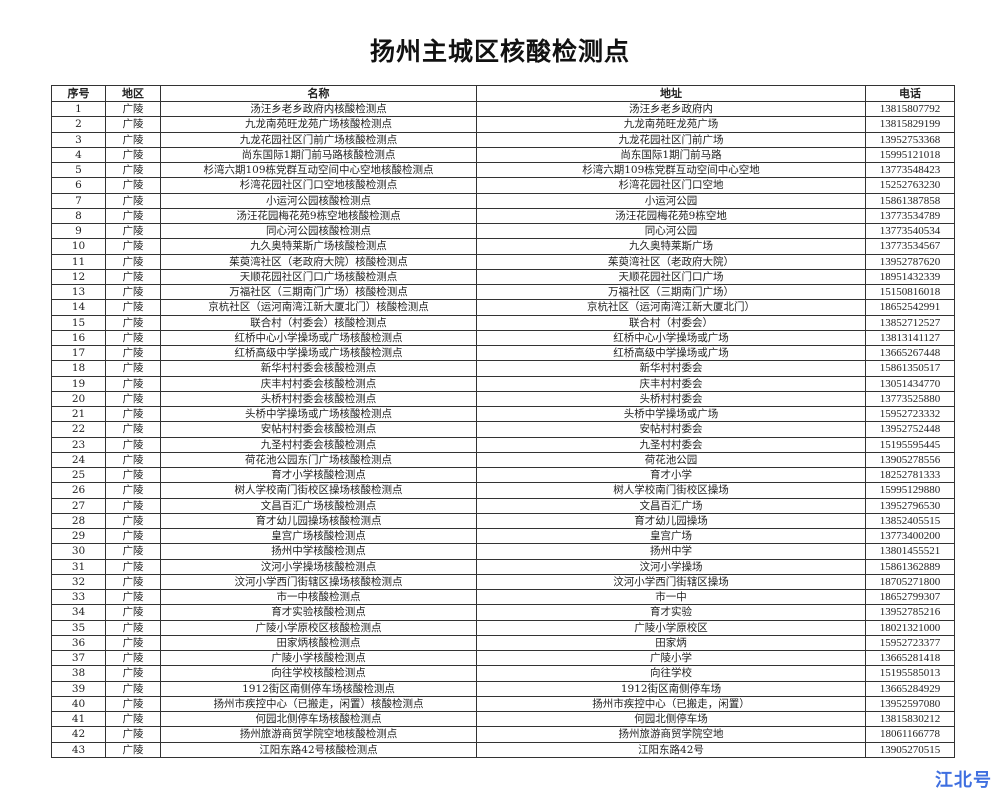  What do you see at coordinates (318, 734) in the screenshot?
I see `cell-name: 扬州旅游商贸学院空地核酸检测点` at bounding box center [318, 734].